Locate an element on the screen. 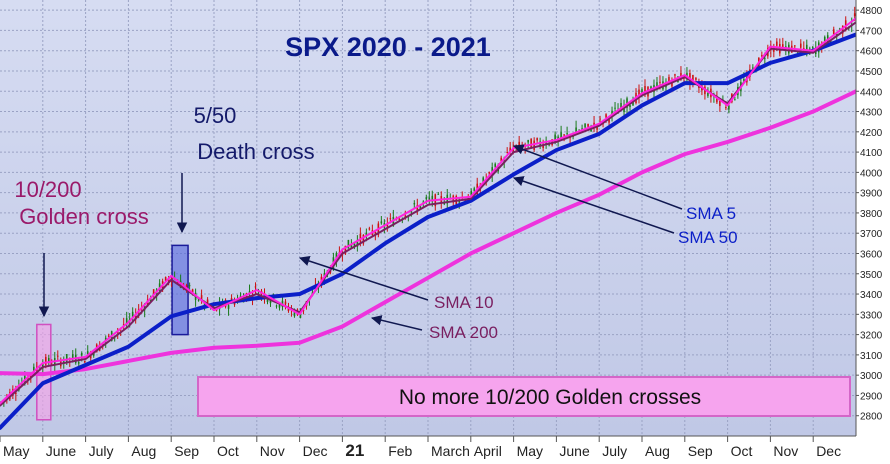 This screenshot has width=890, height=464. chart-title: SPX 2020 - 2021 is located at coordinates (388, 47).